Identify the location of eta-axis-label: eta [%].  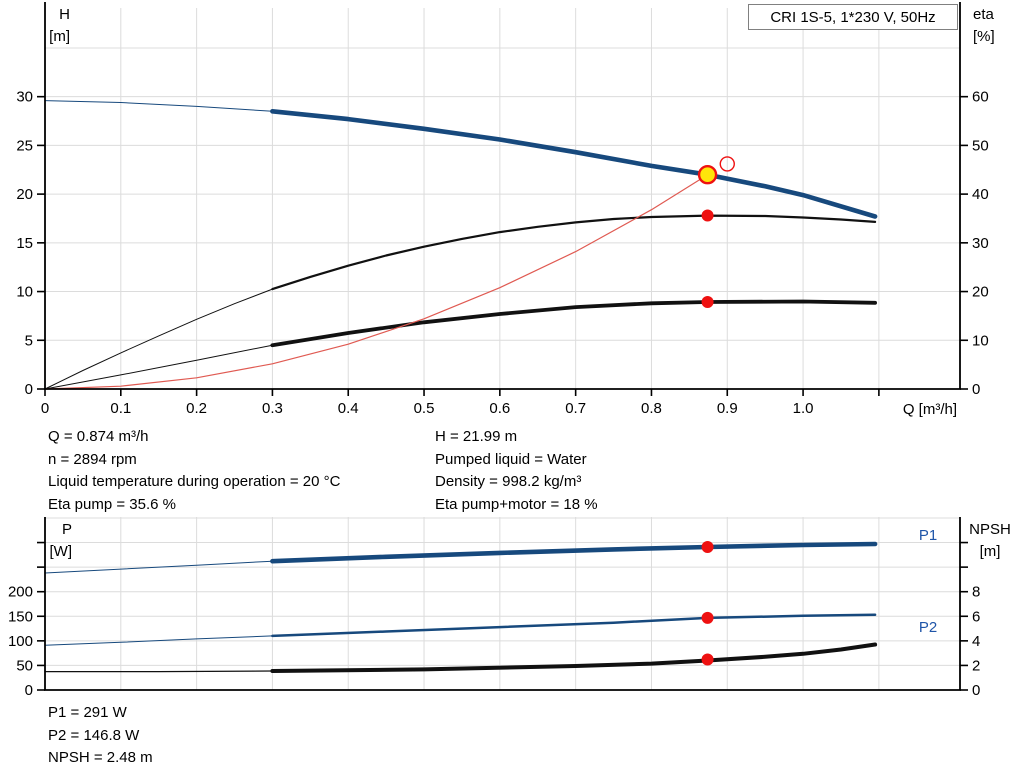
(984, 25).